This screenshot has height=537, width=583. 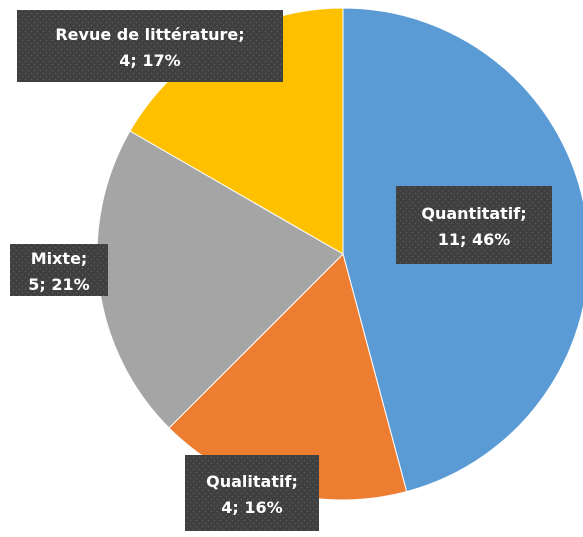 What do you see at coordinates (149, 60) in the screenshot?
I see `value-label: 4; 17%` at bounding box center [149, 60].